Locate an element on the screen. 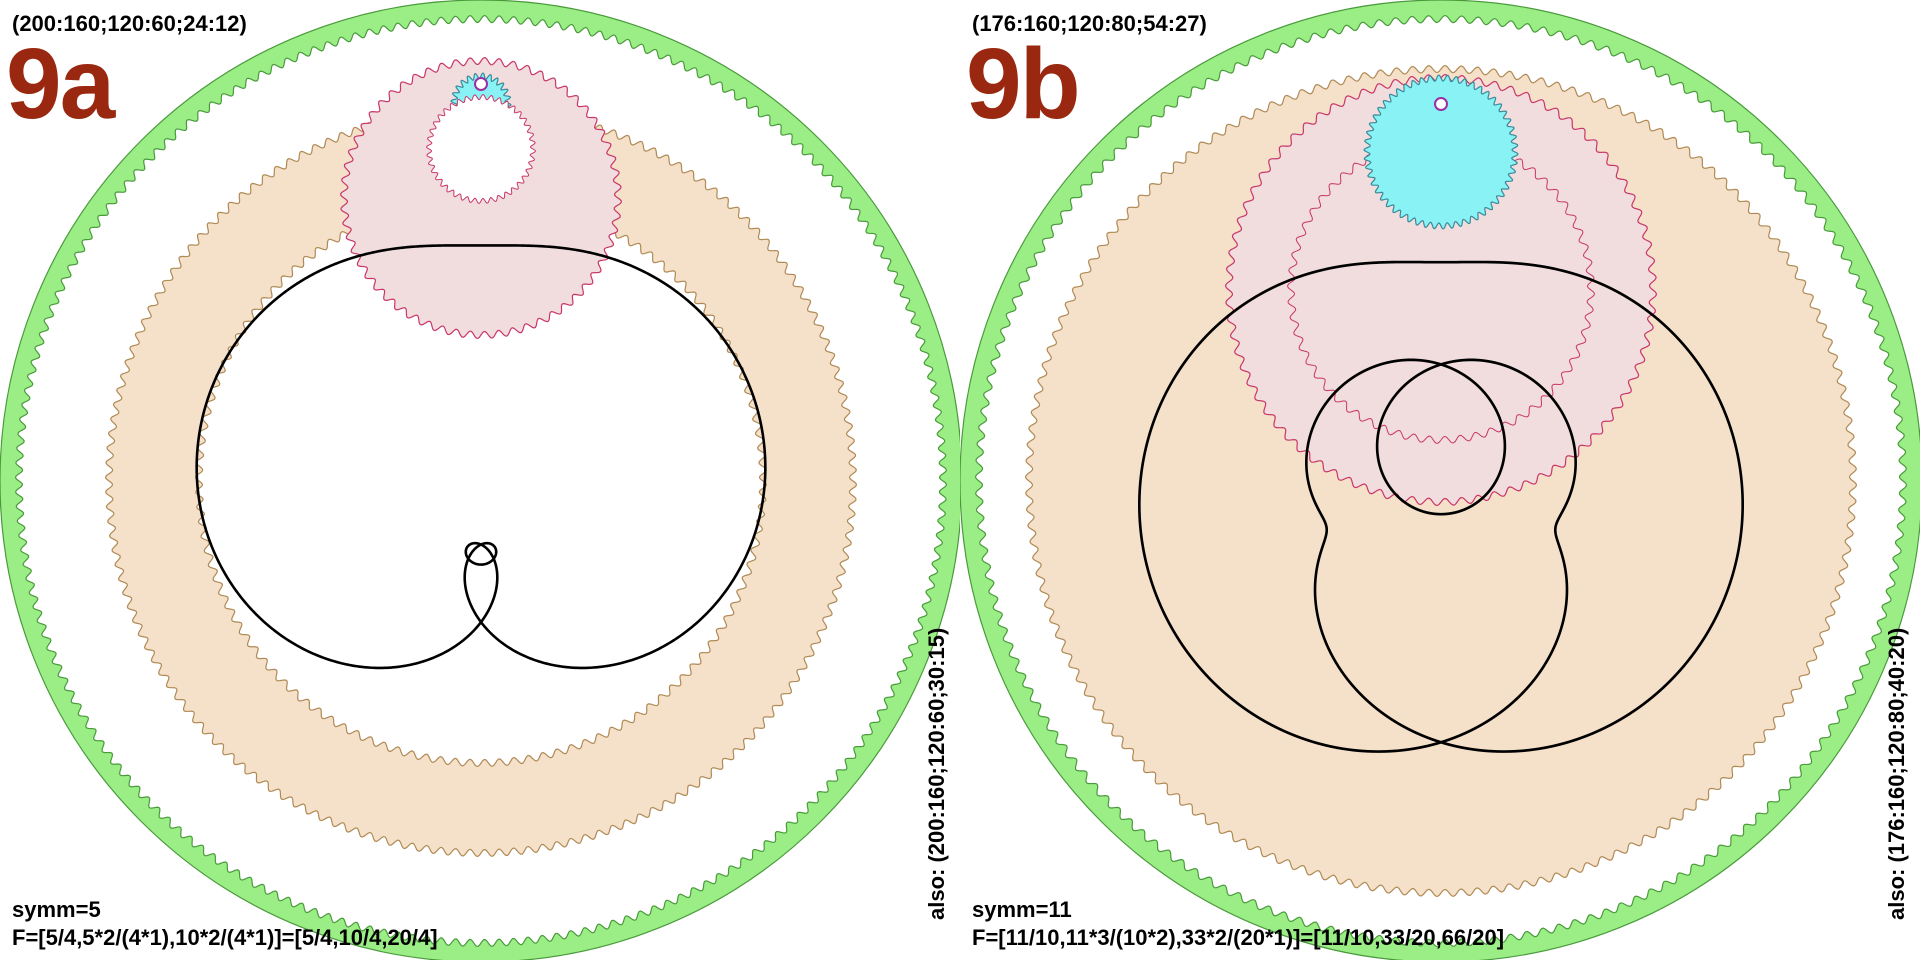  figure-label: 9b is located at coordinates (1023, 84).